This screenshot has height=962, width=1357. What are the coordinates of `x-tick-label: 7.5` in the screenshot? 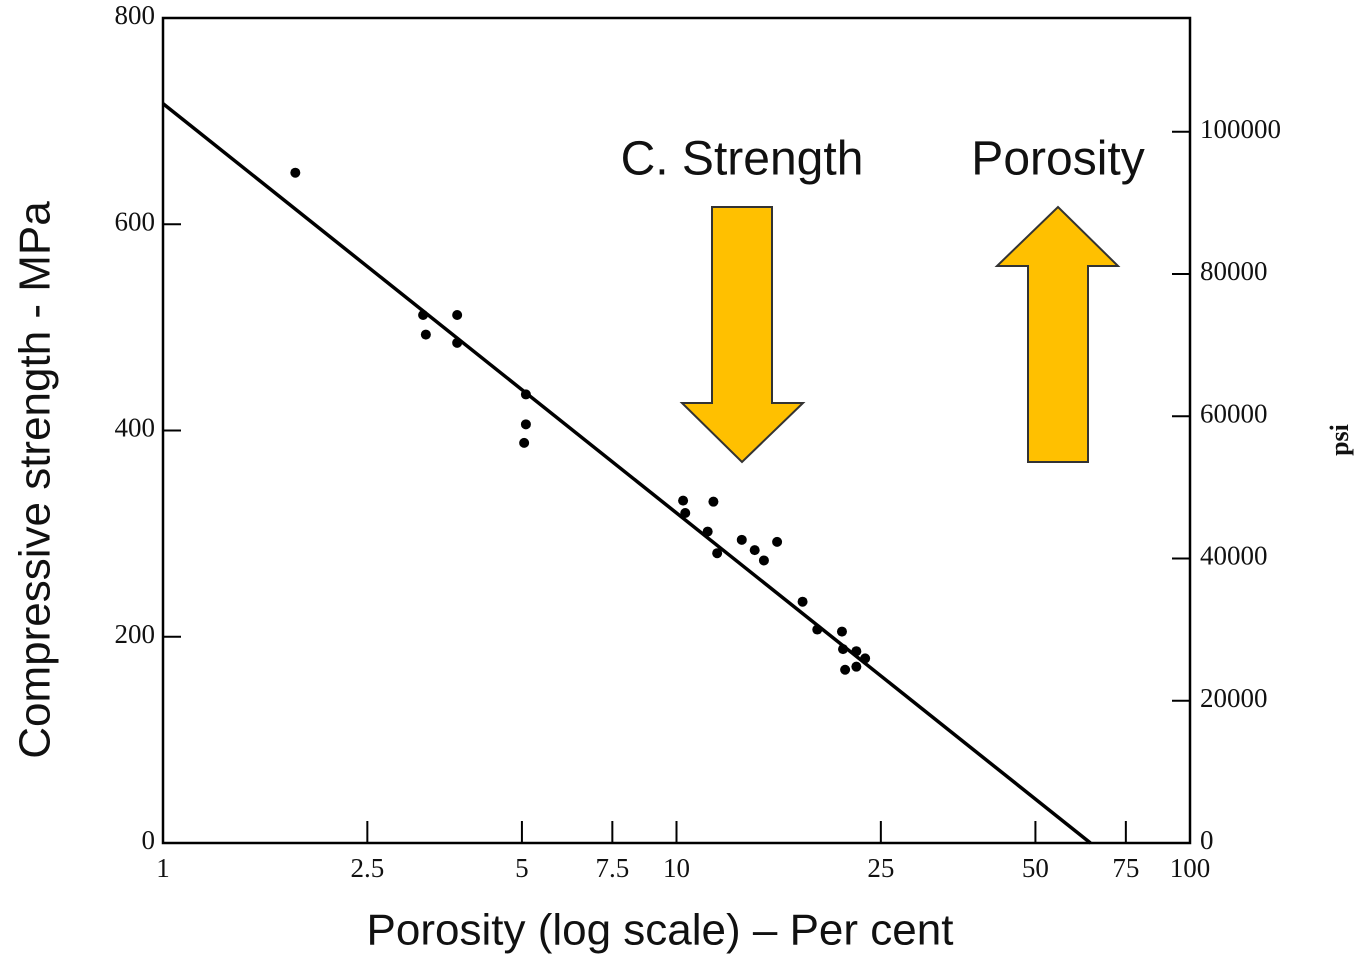 It's located at (612, 868).